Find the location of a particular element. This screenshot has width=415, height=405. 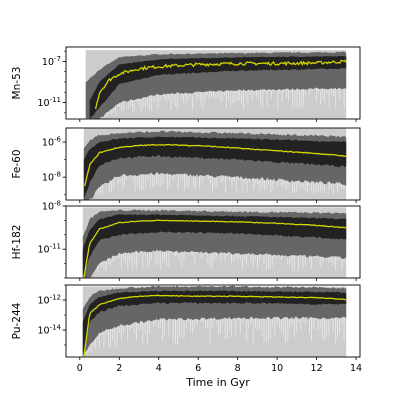

y-tick-label: 10⁻⁶ is located at coordinates (52, 142).